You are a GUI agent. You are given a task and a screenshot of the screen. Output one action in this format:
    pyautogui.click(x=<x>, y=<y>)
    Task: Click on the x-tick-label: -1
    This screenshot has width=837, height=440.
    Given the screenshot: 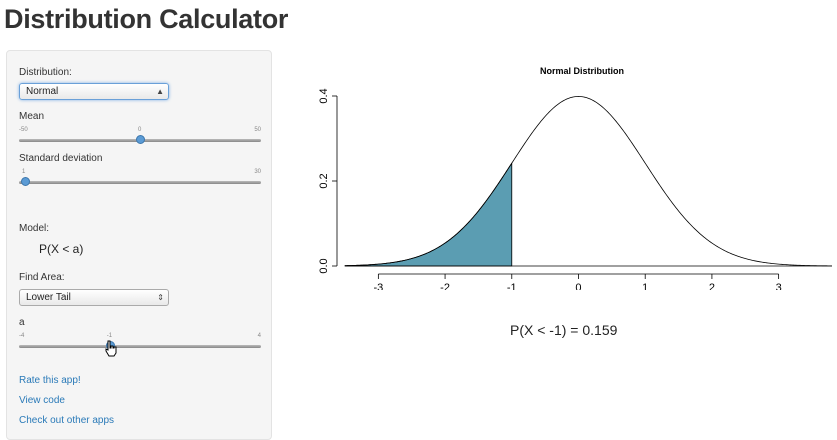 What is the action you would take?
    pyautogui.click(x=512, y=286)
    